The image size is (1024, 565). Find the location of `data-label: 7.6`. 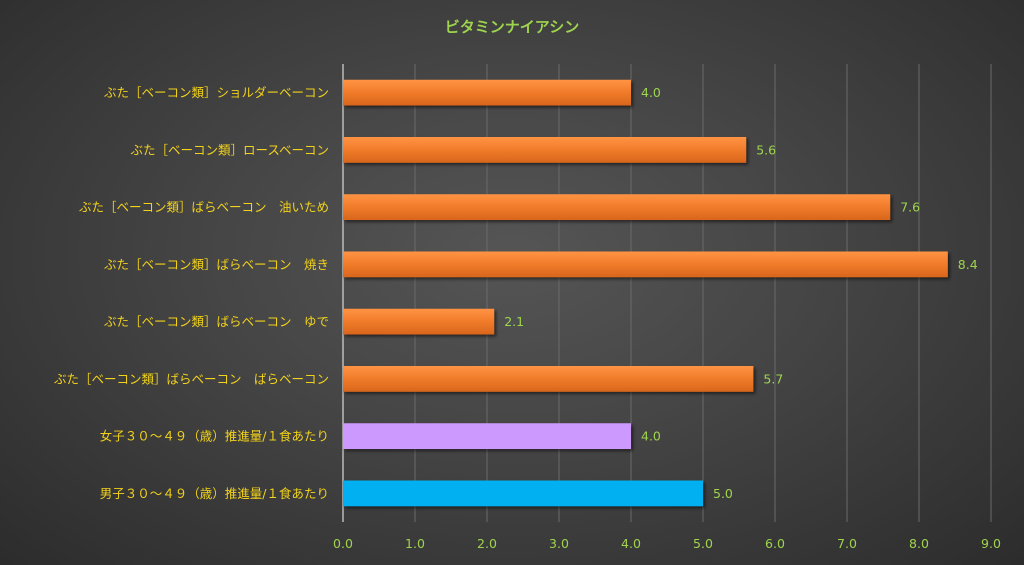

data-label: 7.6 is located at coordinates (910, 207).